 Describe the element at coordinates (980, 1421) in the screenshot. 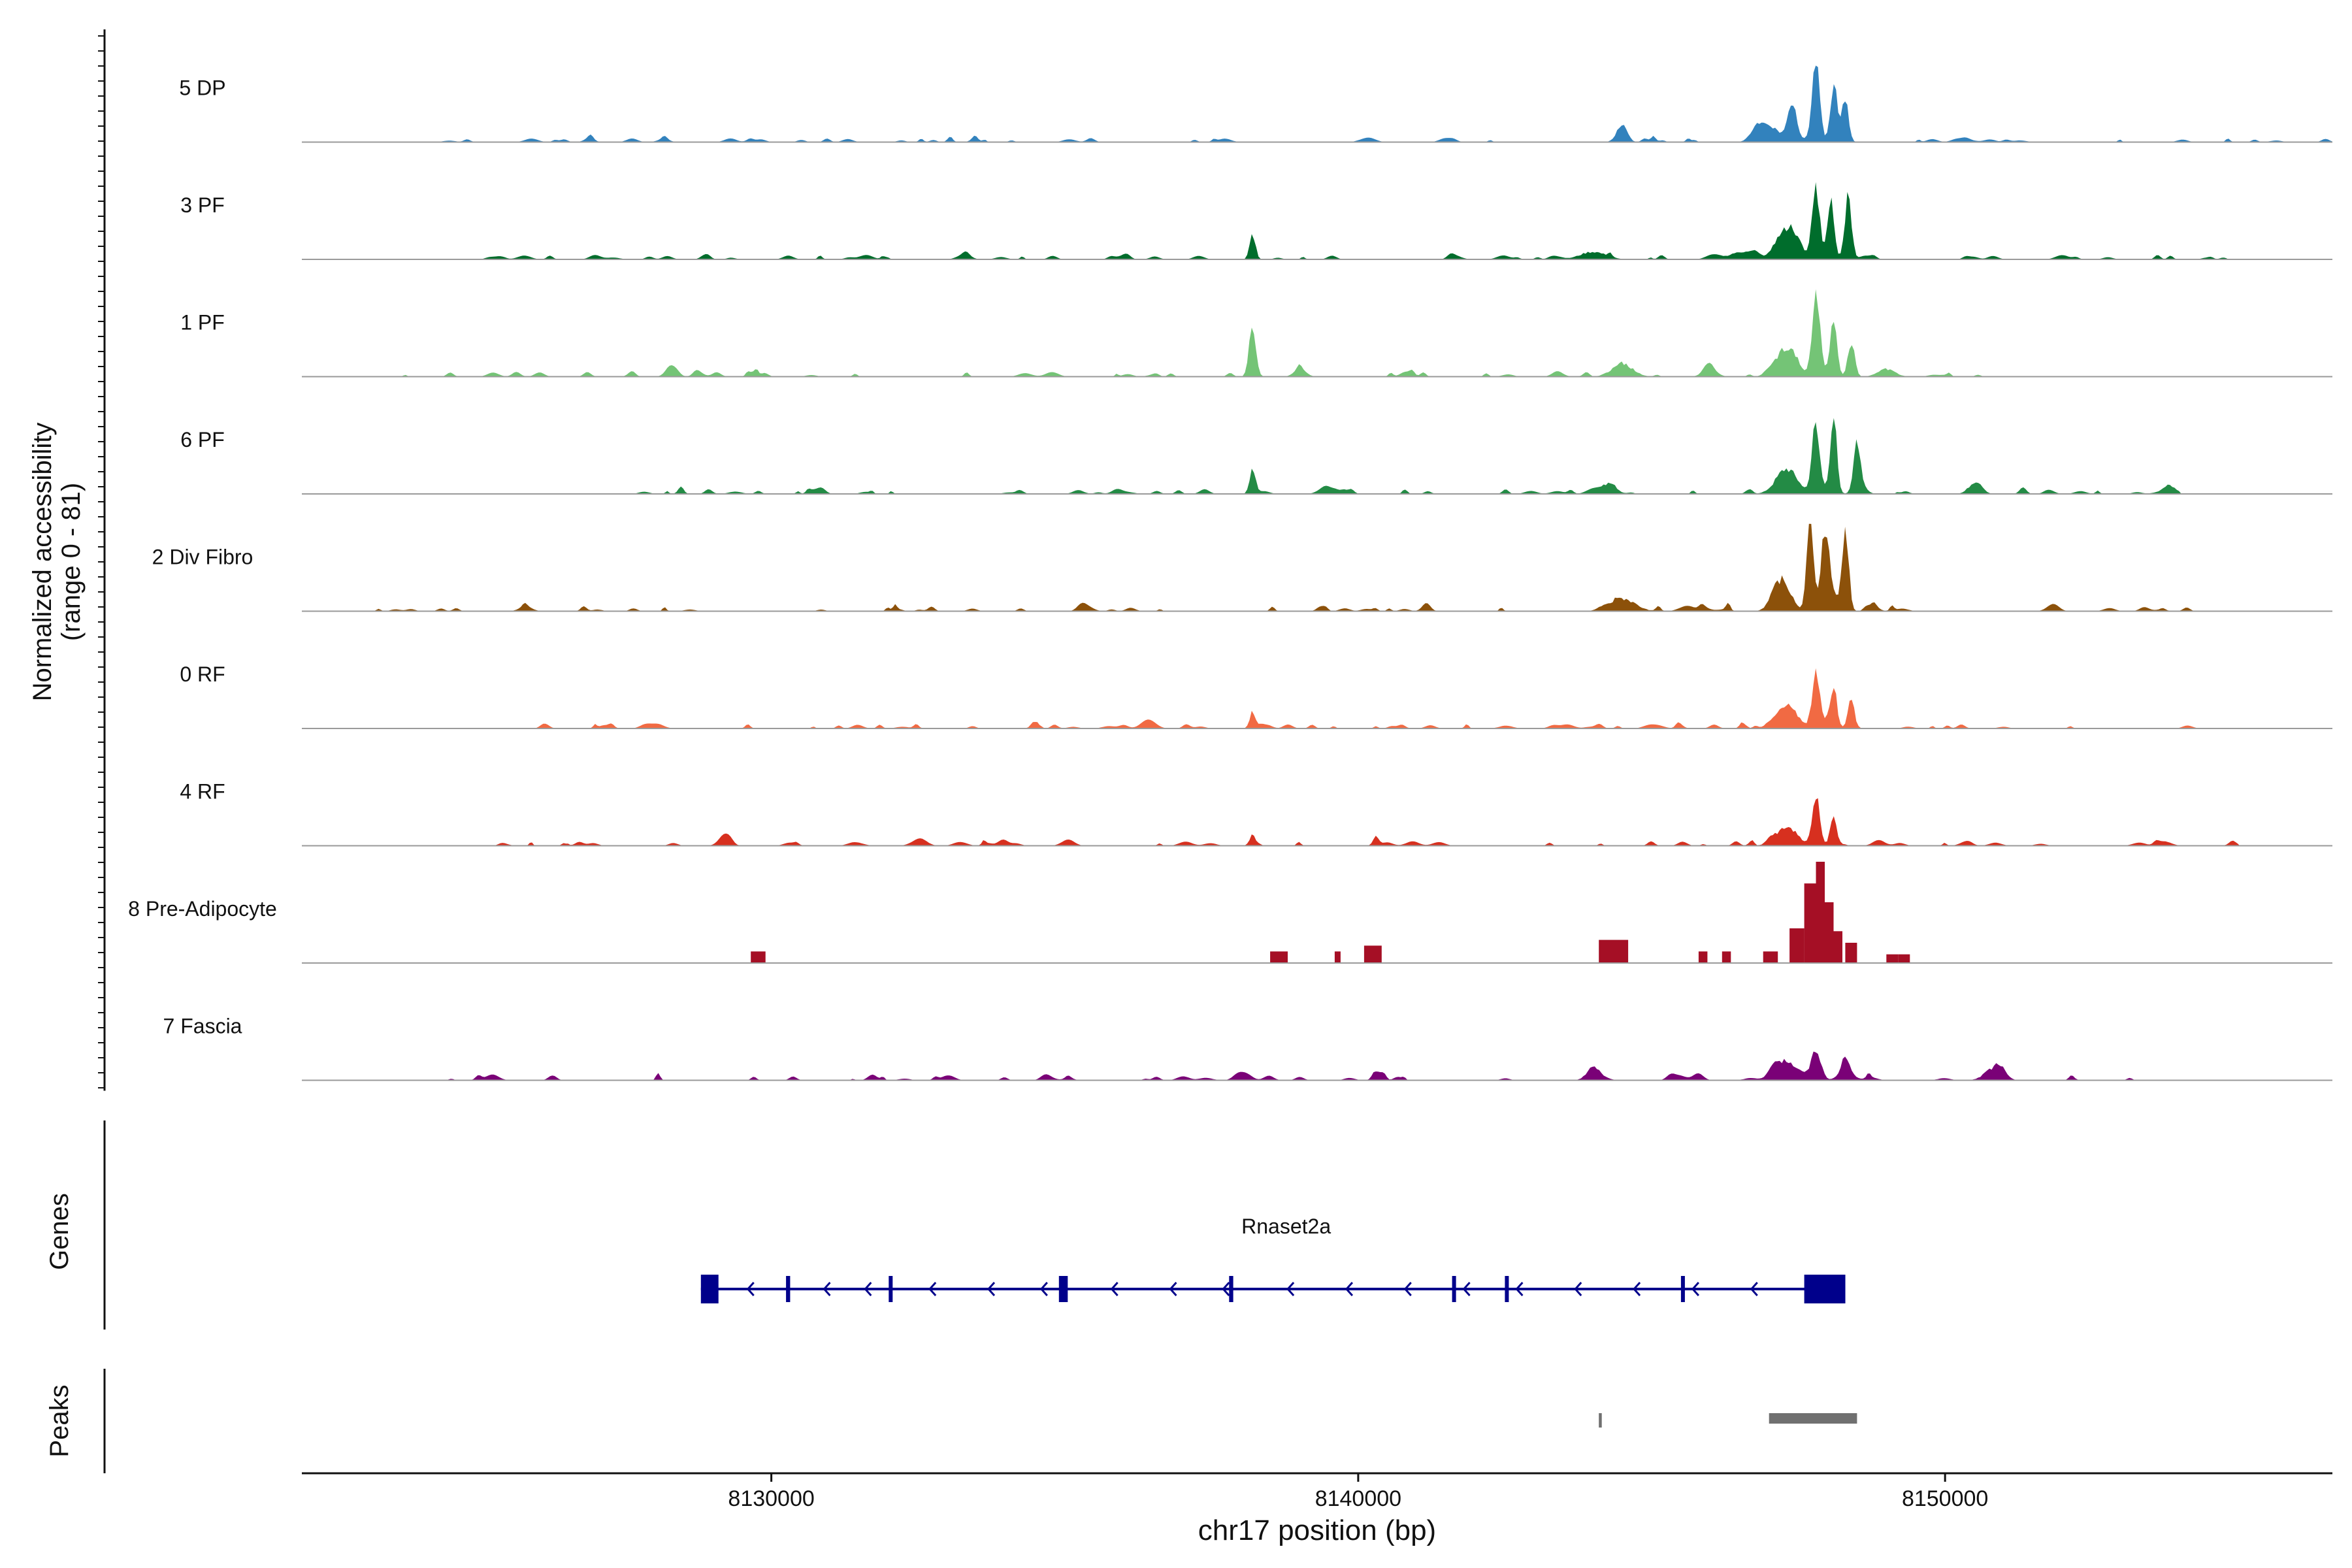

I see `peaks-panel` at that location.